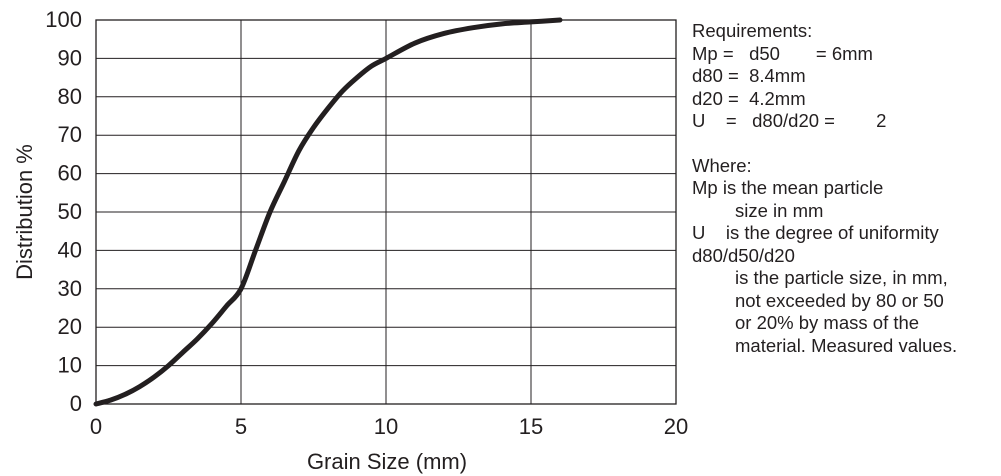  I want to click on d-definition-line-4: material. Measured values., so click(846, 345).